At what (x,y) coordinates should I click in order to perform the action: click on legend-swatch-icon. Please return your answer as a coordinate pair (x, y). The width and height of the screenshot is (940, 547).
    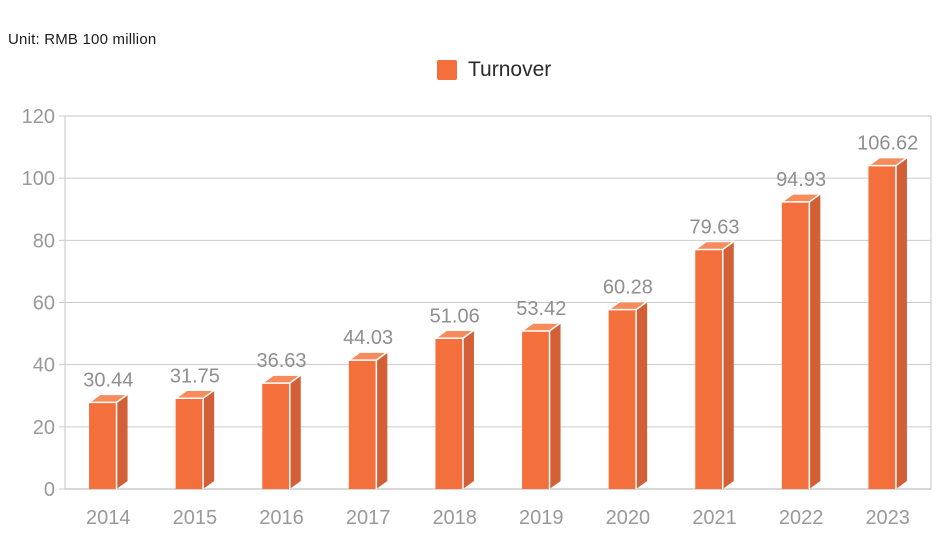
    Looking at the image, I should click on (447, 70).